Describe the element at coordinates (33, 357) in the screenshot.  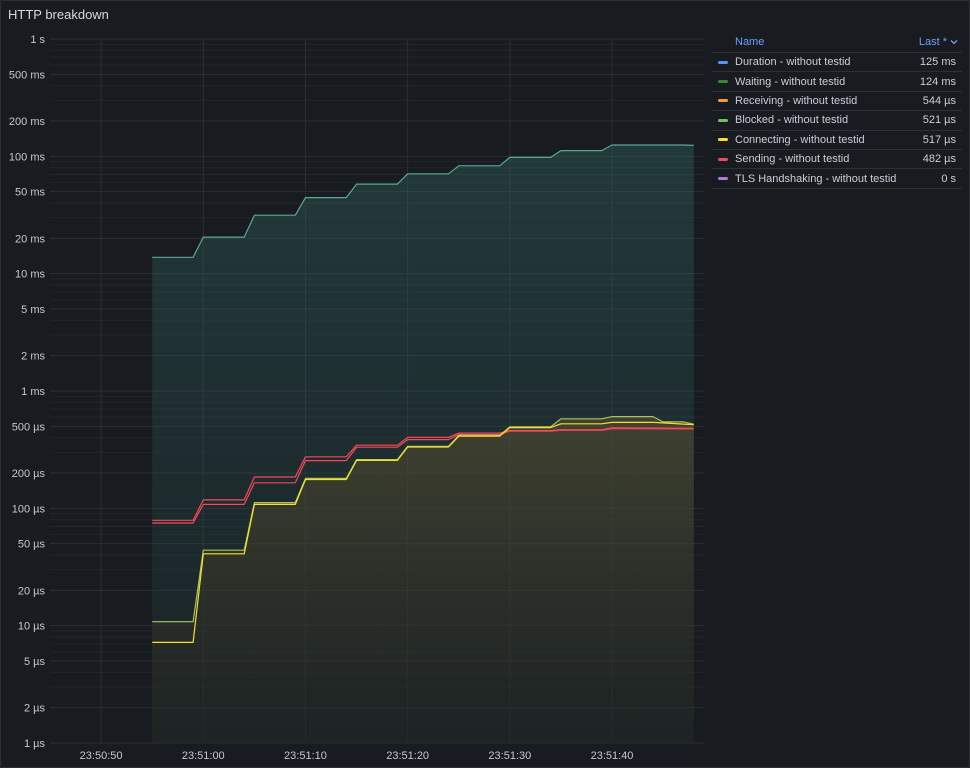
I see `y-tick-label: 2 ms` at that location.